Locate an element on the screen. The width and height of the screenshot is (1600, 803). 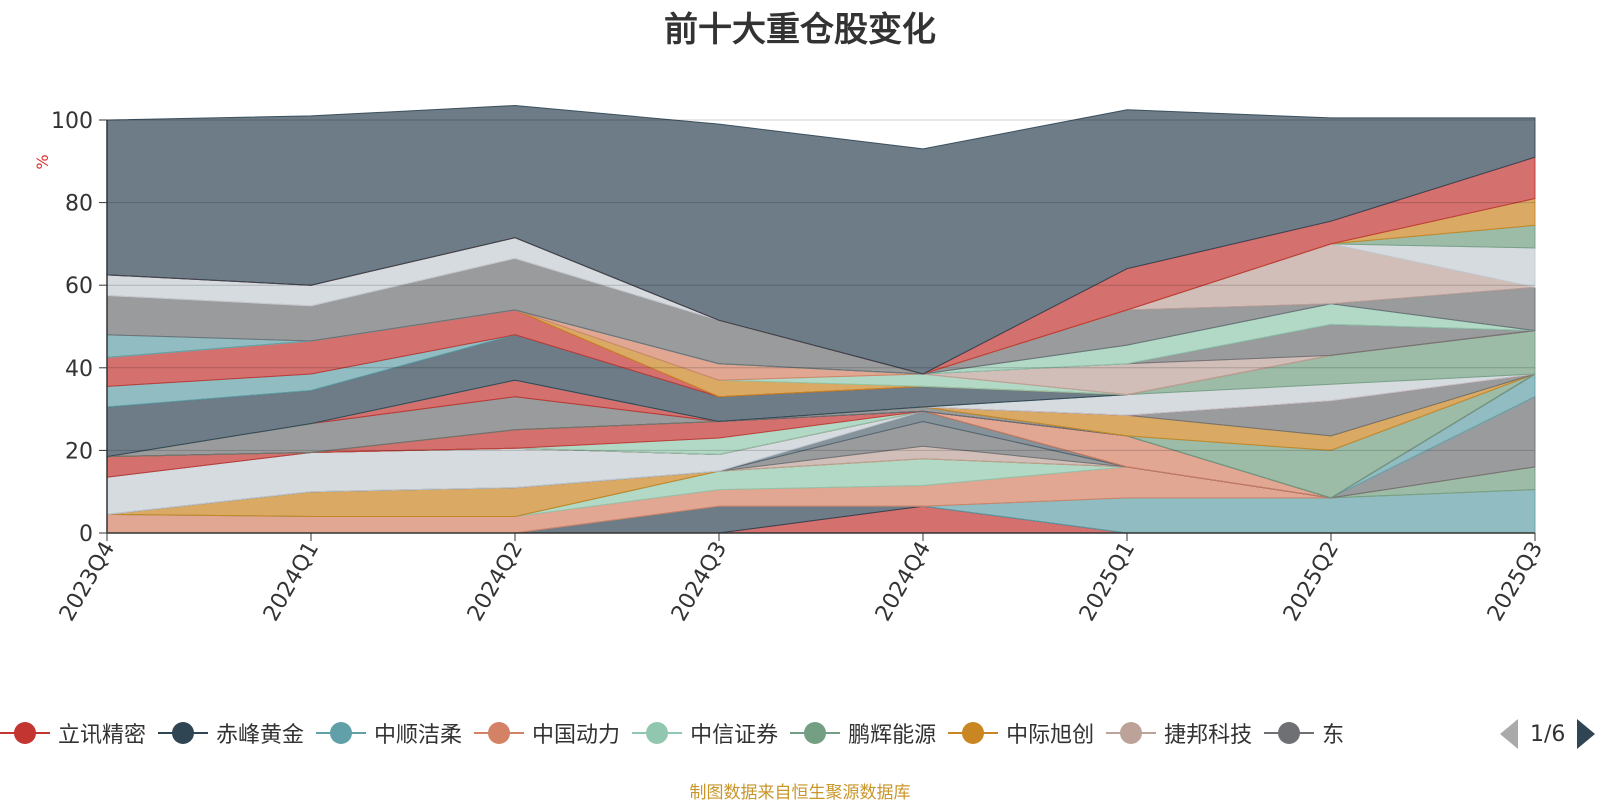
x-tick-label: 2025Q2 is located at coordinates (1311, 582).